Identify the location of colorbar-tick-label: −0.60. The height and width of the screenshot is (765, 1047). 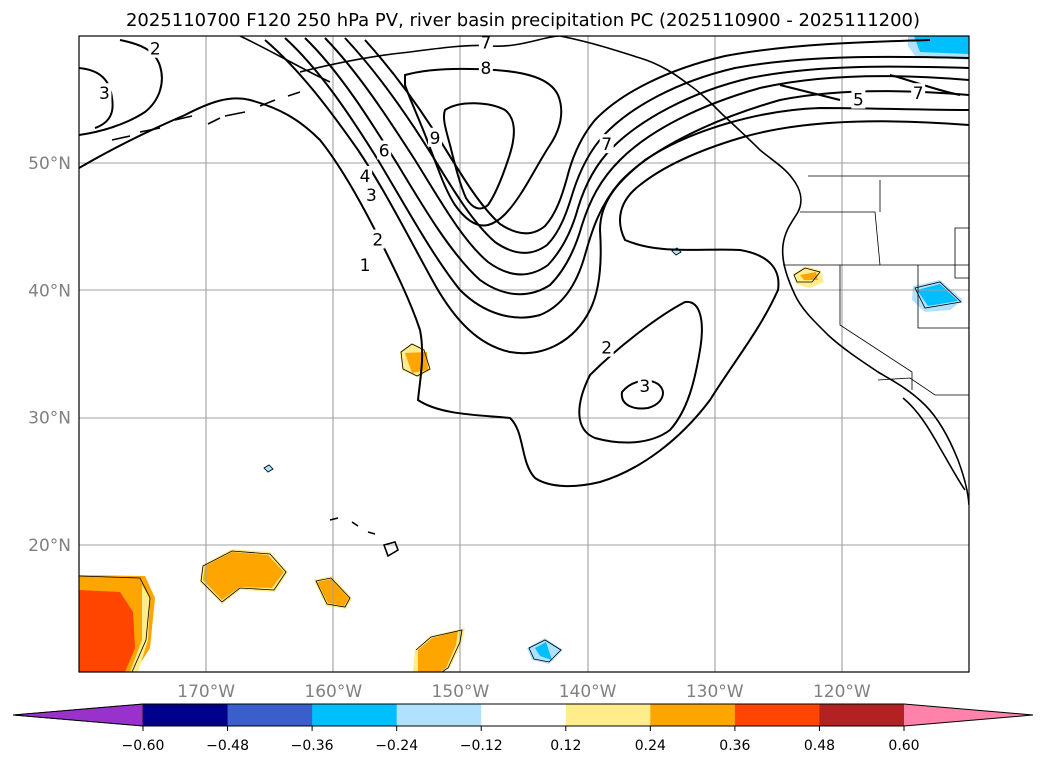
(143, 746).